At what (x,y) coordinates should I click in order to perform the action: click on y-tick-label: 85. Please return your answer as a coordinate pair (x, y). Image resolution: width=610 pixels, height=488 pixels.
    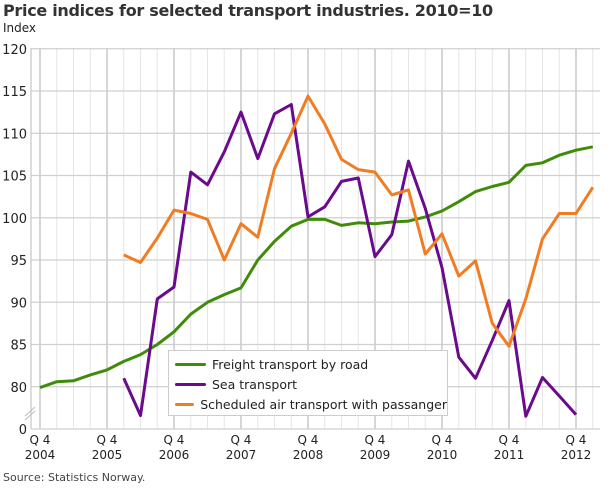
    Looking at the image, I should click on (18, 346).